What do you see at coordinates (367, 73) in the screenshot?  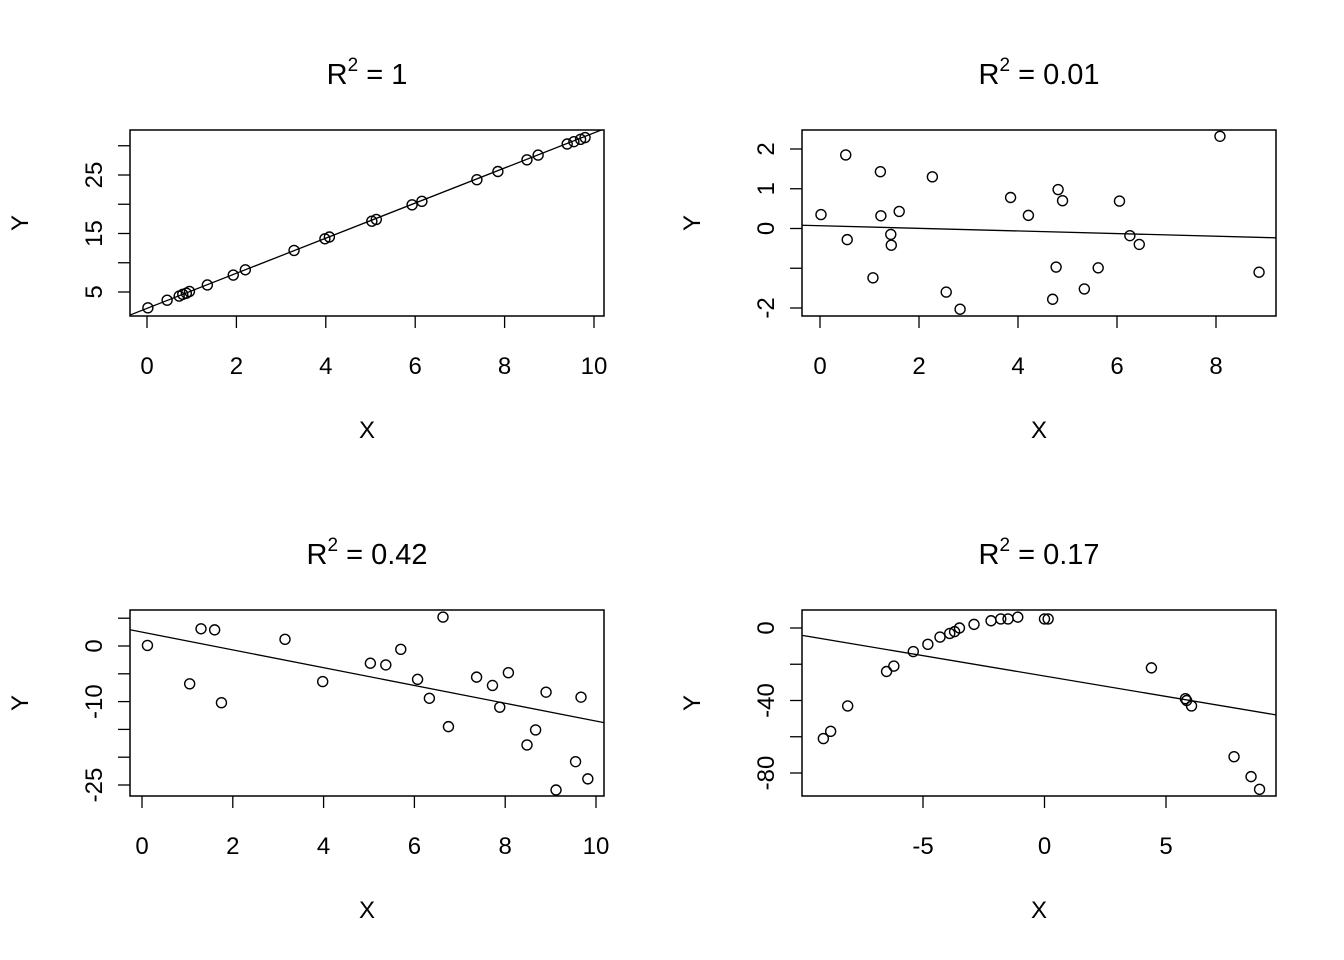 I see `panel-title: R2 = 1` at bounding box center [367, 73].